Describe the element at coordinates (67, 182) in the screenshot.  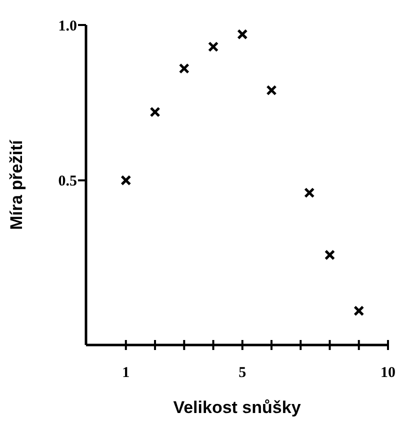
I see `y-tick-label: 0.5` at that location.